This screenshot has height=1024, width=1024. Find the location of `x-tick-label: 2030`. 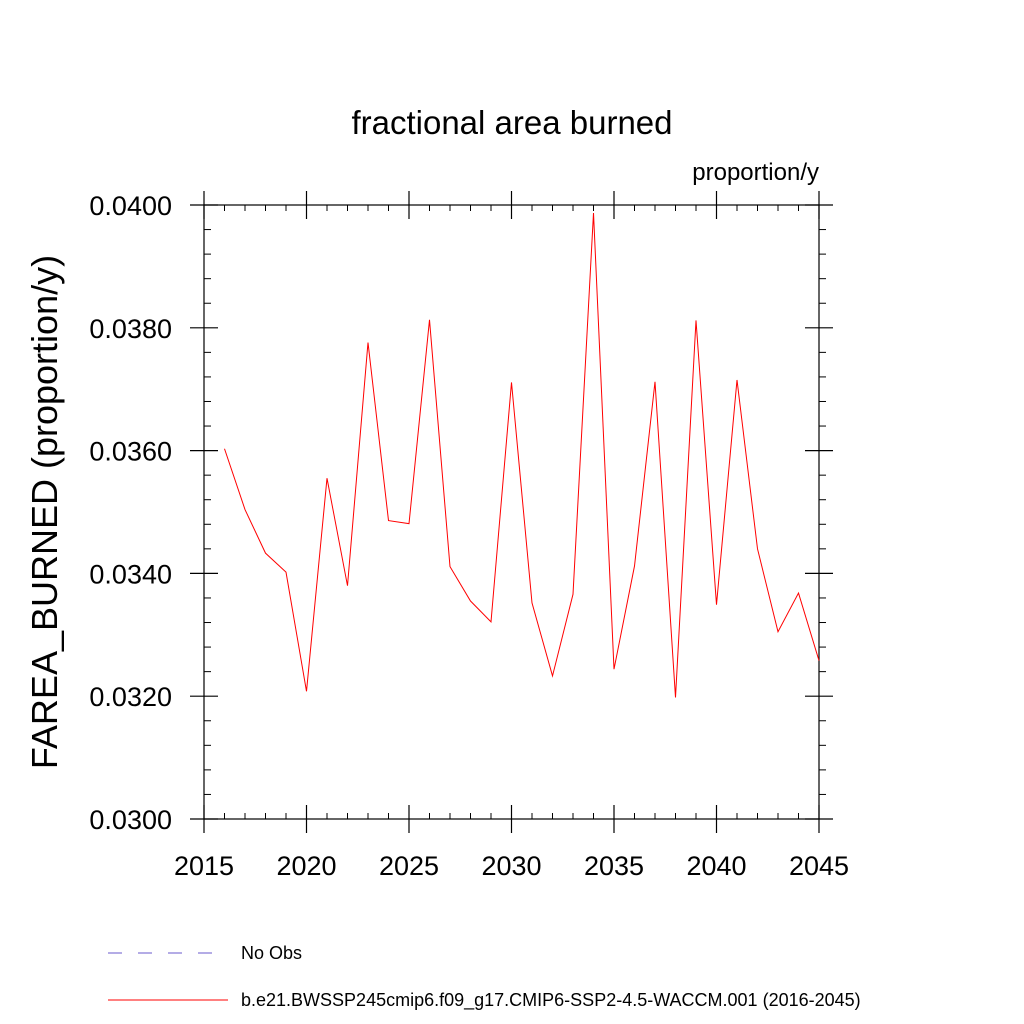

x-tick-label: 2030 is located at coordinates (511, 866).